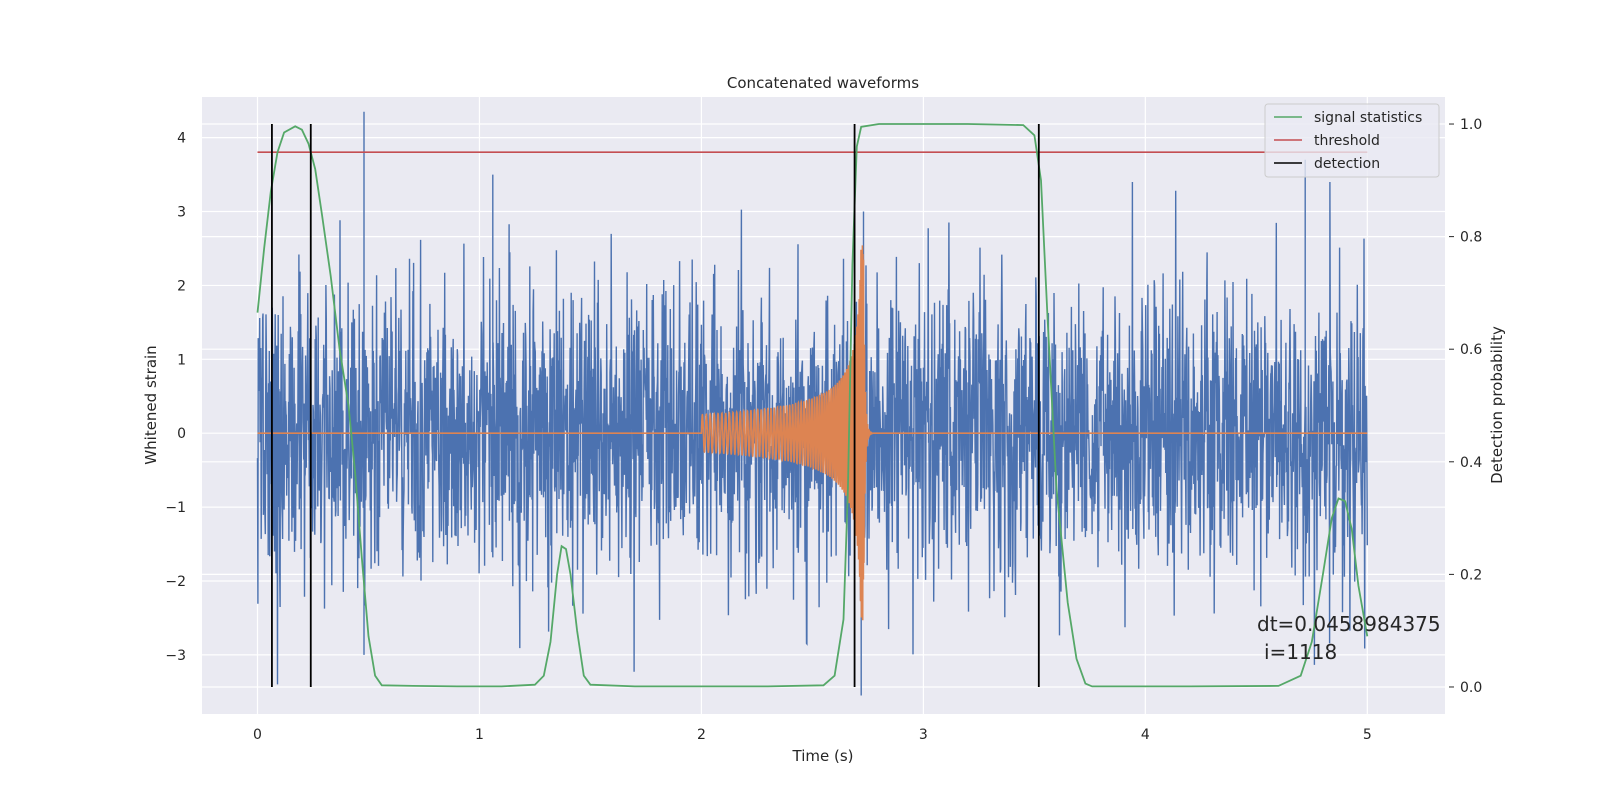 This screenshot has height=800, width=1600. What do you see at coordinates (181, 434) in the screenshot?
I see `y-tick-label-3: 0` at bounding box center [181, 434].